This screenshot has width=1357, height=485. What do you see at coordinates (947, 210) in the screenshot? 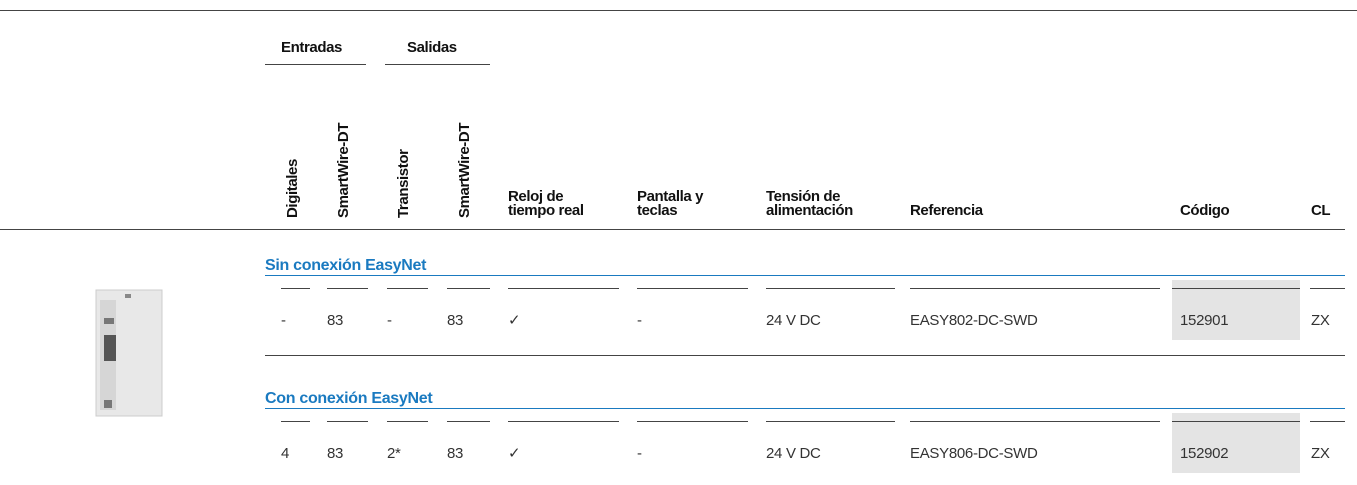
I see `column-header: Referencia` at bounding box center [947, 210].